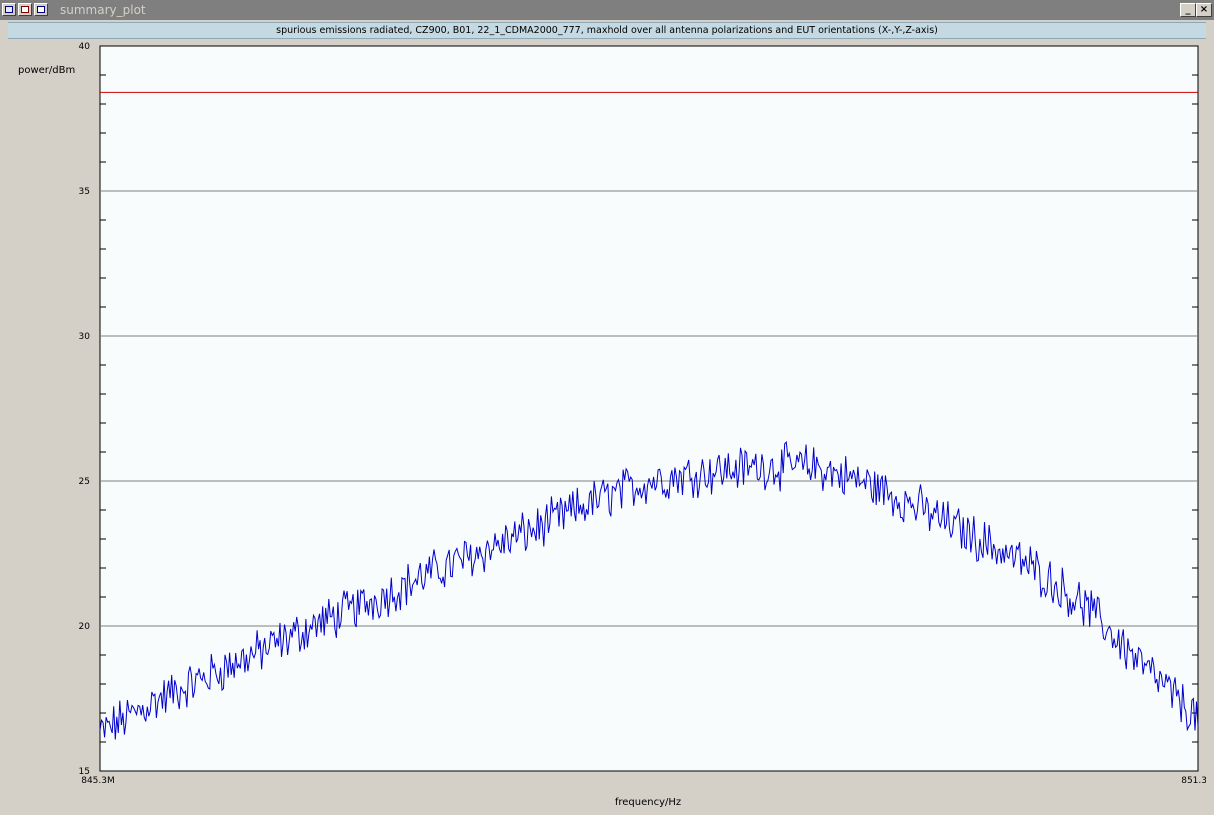 The image size is (1214, 815). I want to click on x-axis-label: frequency/Hz, so click(648, 802).